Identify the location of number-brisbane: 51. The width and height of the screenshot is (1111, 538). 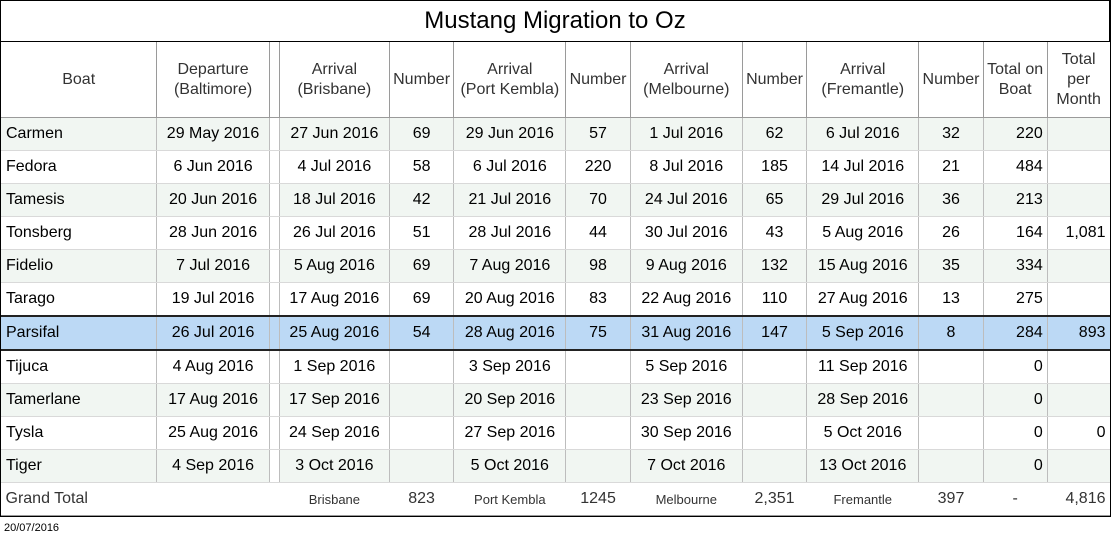
(421, 233).